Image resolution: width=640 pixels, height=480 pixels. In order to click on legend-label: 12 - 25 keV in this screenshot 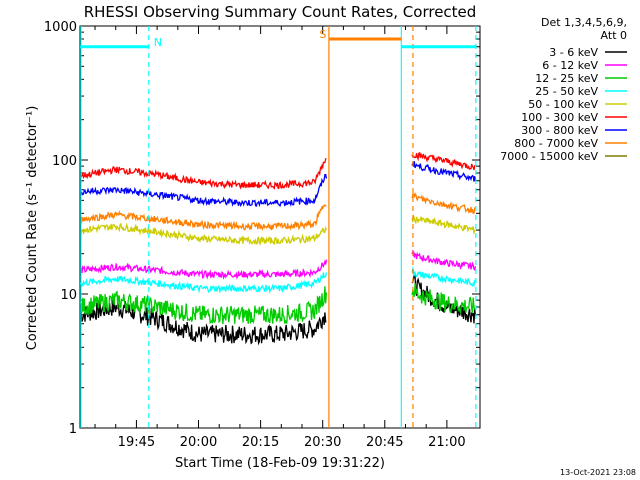, I will do `click(566, 78)`.